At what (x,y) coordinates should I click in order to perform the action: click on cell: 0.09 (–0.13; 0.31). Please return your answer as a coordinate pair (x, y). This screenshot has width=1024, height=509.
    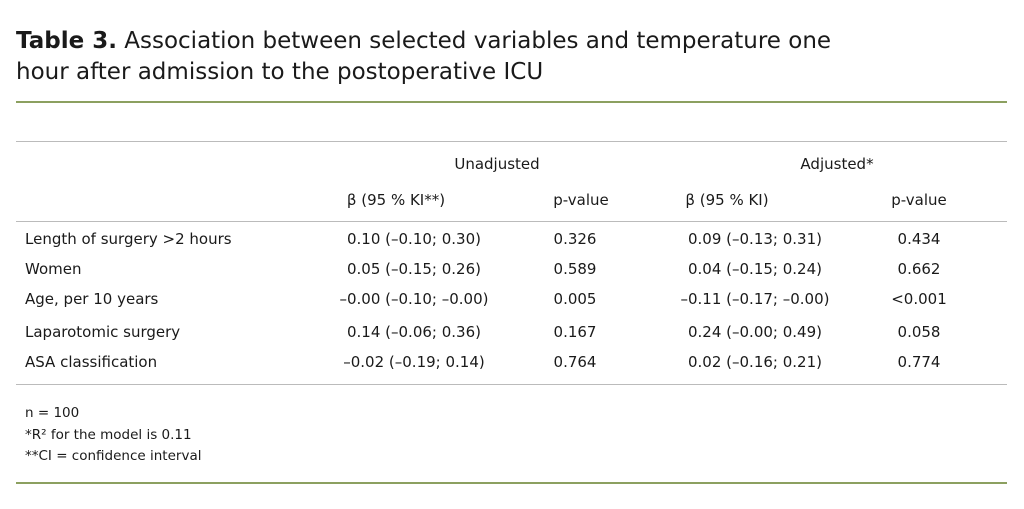
    Looking at the image, I should click on (755, 239).